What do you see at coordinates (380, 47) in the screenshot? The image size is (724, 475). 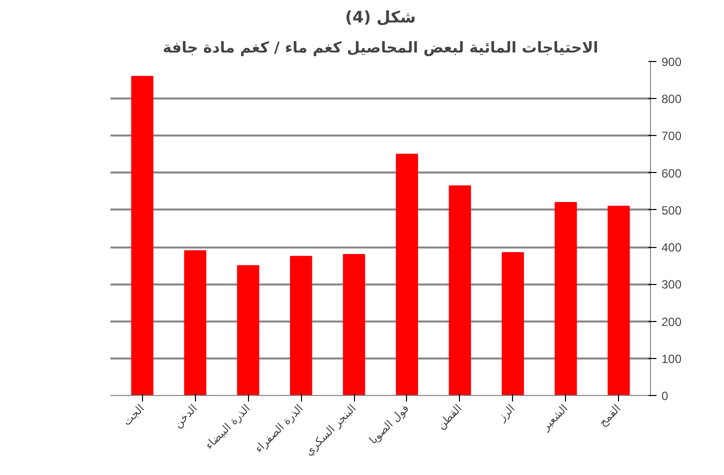 I see `chart-subtitle: الاحتياجات المائية لبعض المحاصيل كغم ماء / كغم مادة جافة` at bounding box center [380, 47].